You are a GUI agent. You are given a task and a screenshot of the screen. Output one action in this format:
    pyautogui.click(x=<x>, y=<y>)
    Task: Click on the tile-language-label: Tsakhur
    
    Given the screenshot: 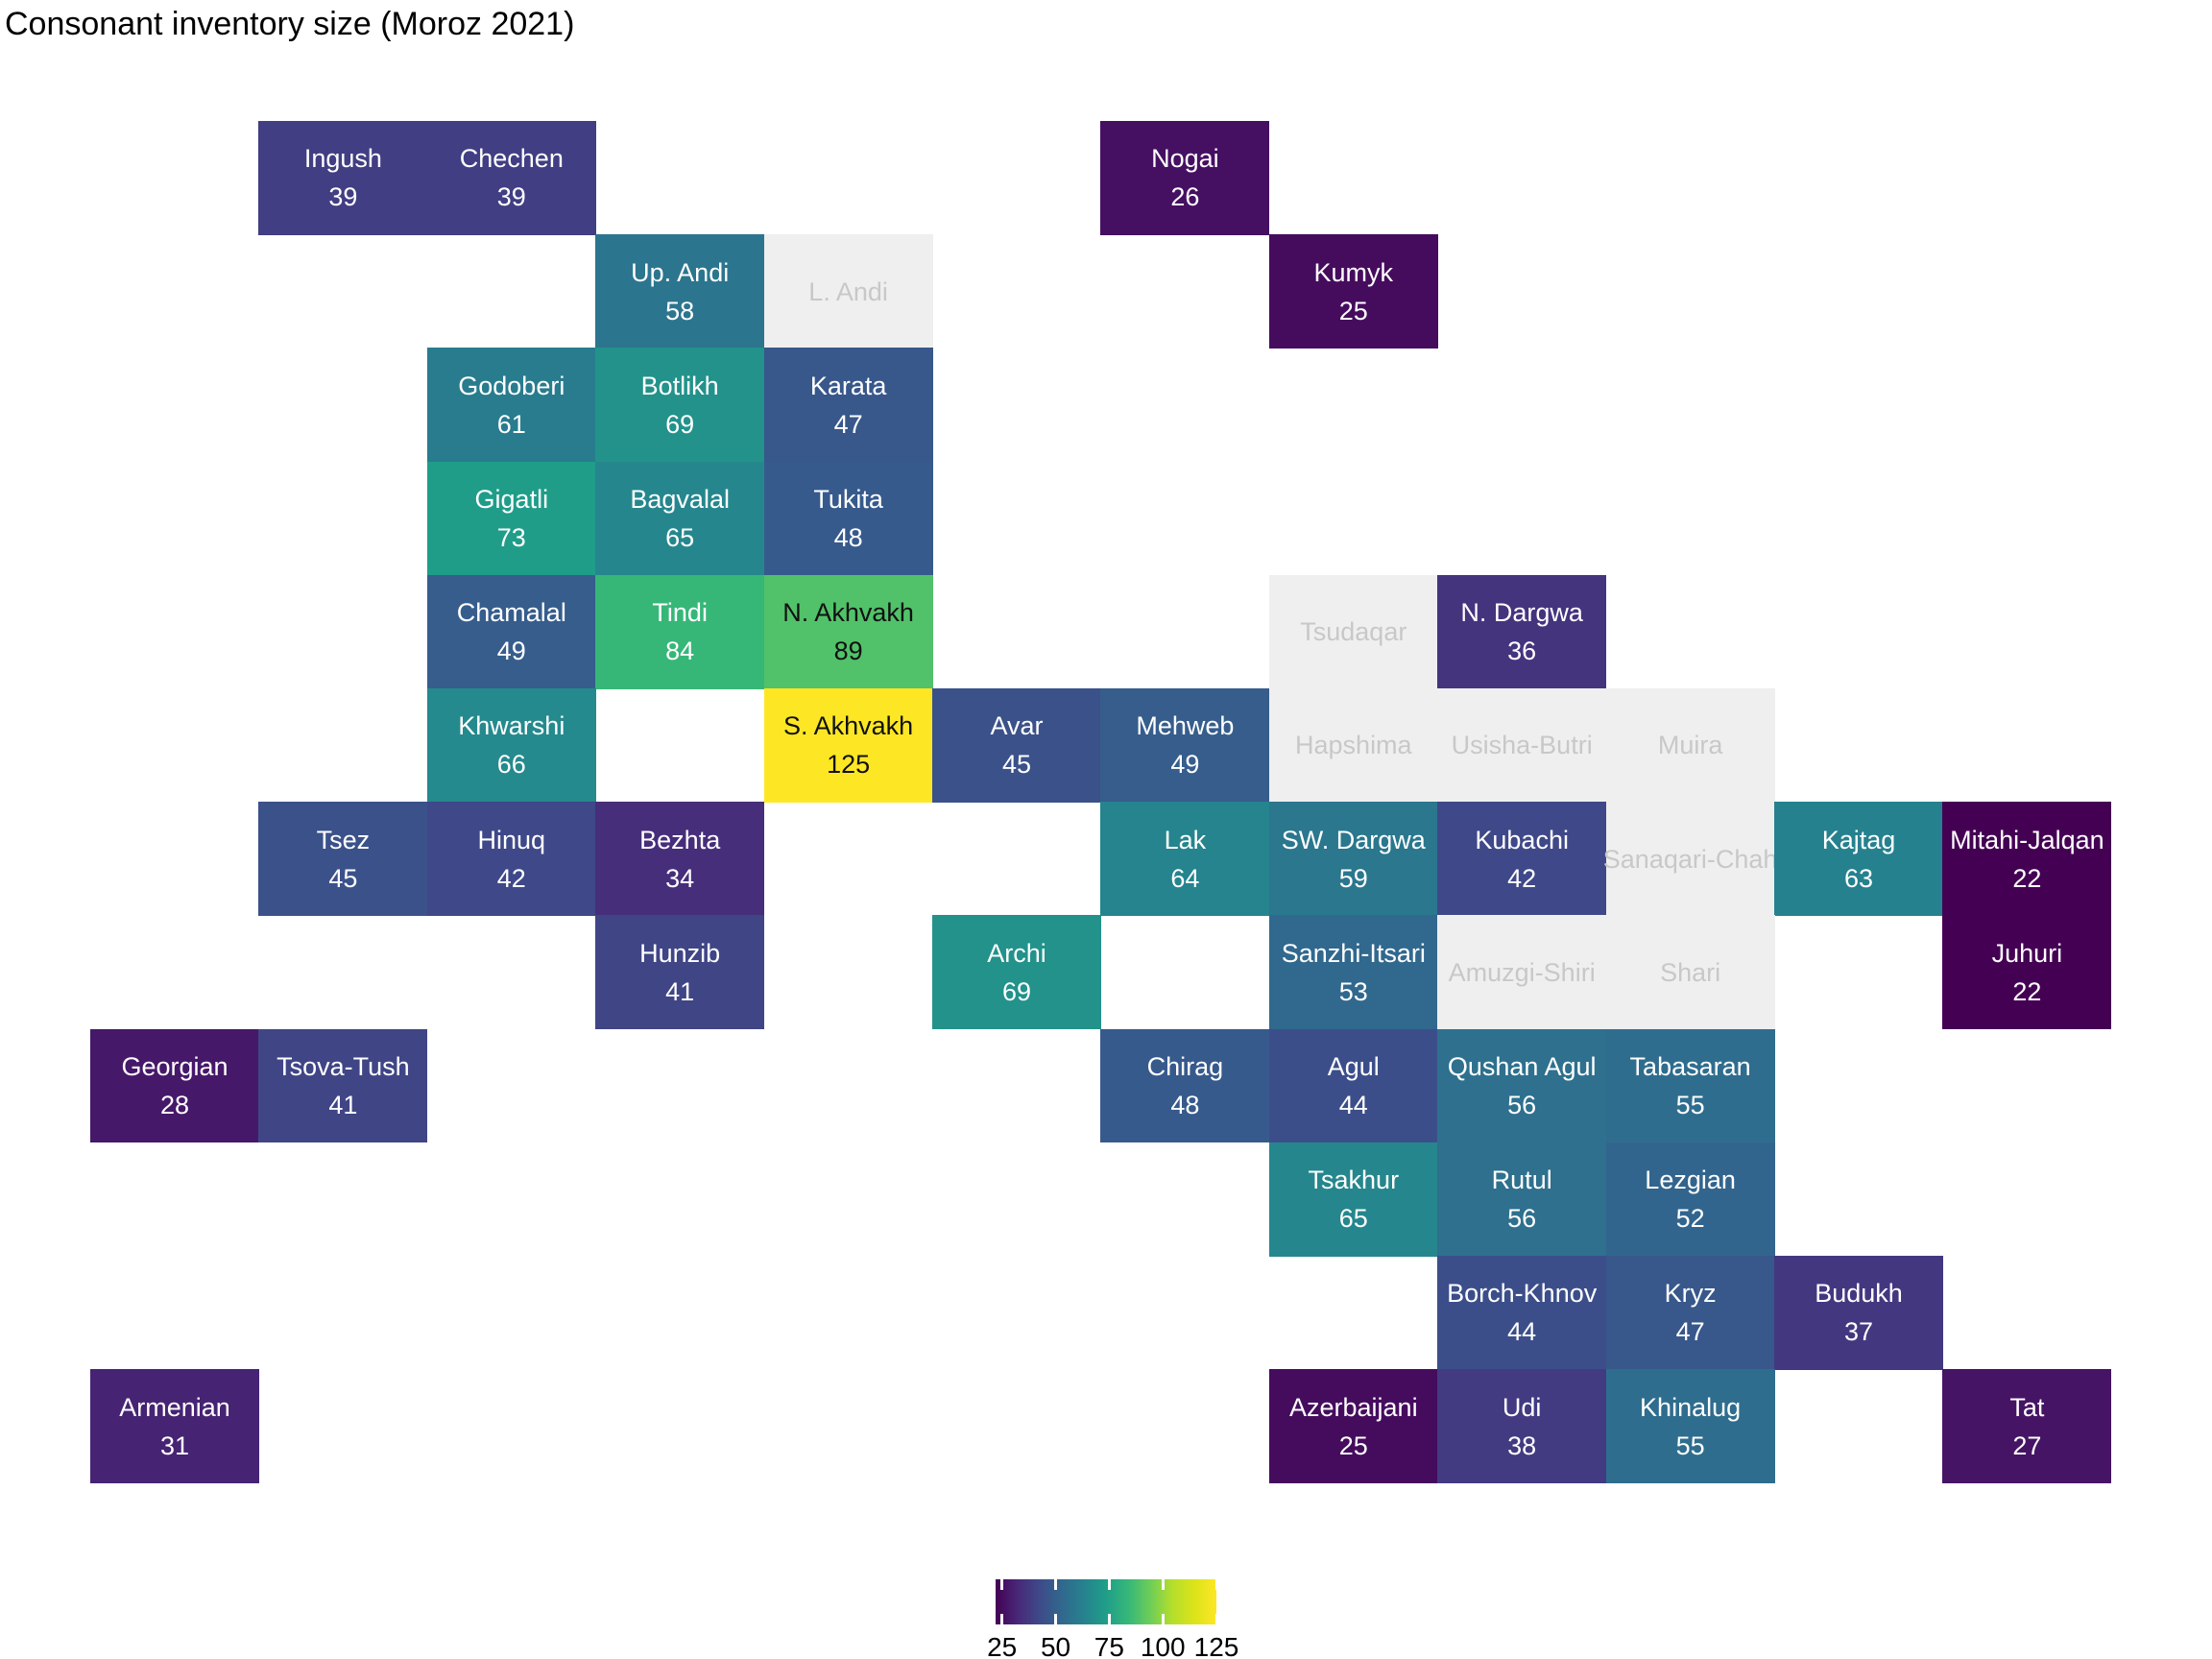 What is the action you would take?
    pyautogui.click(x=1354, y=1180)
    